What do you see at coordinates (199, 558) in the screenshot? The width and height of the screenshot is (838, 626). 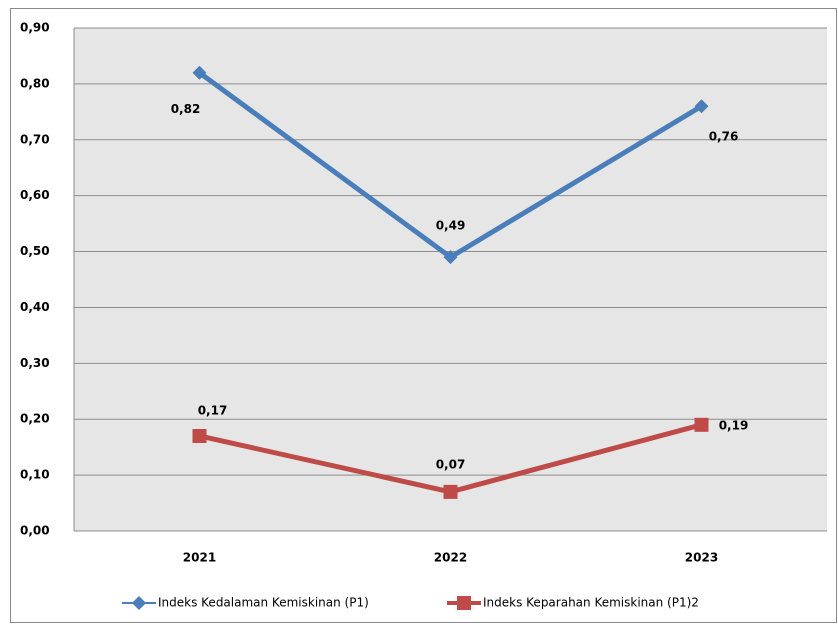 I see `x-tick-label: 2021` at bounding box center [199, 558].